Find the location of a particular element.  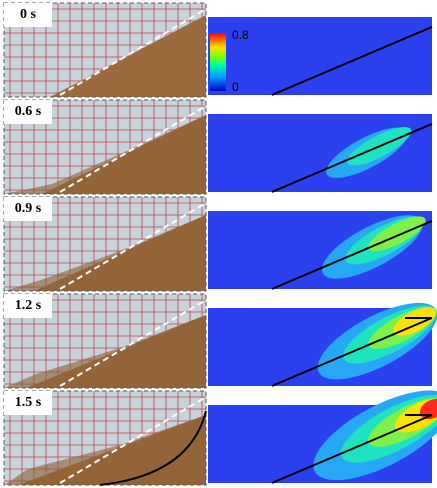

time-label: 1.2 s is located at coordinates (28, 305).